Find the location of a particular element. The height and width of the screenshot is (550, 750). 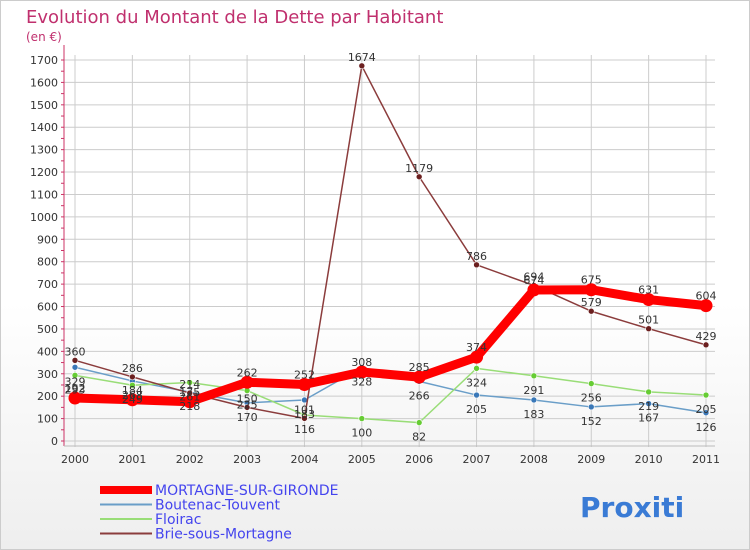

proxiti-logo: Proxiti is located at coordinates (632, 507).